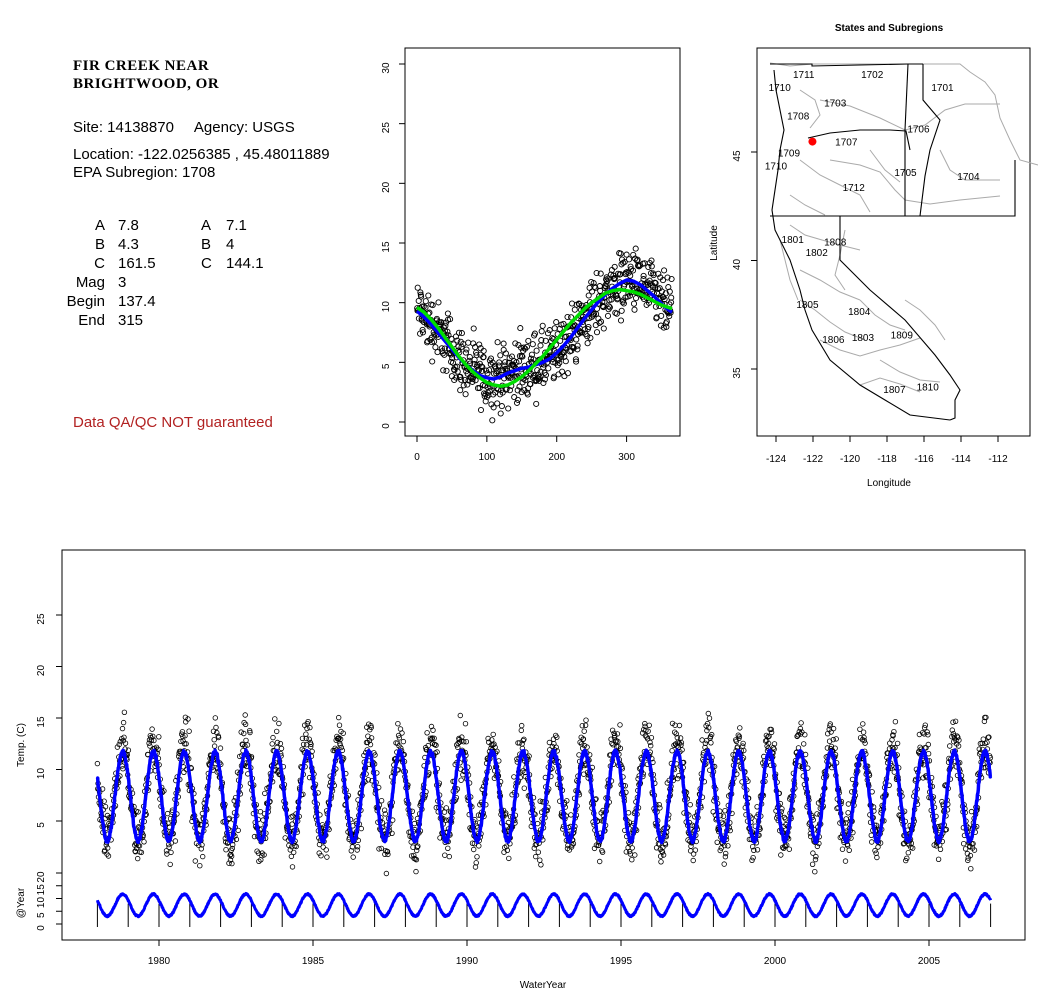 The image size is (1038, 1001). I want to click on x-tick-label: -120, so click(850, 459).